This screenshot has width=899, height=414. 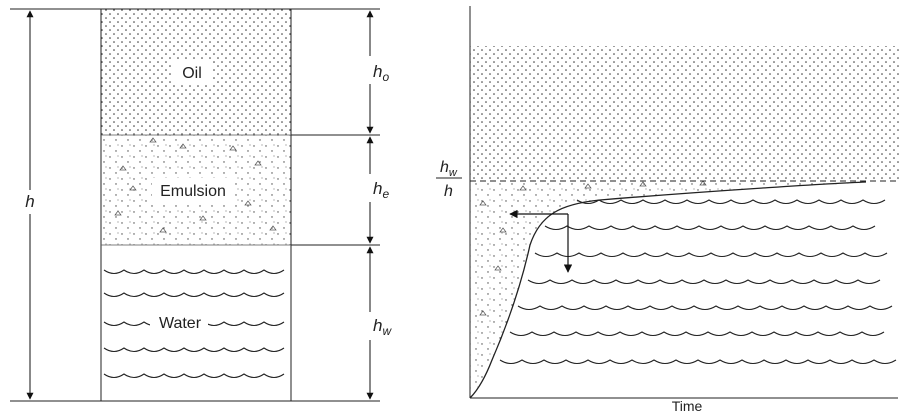 What do you see at coordinates (193, 191) in the screenshot?
I see `emulsion-label: Emulsion` at bounding box center [193, 191].